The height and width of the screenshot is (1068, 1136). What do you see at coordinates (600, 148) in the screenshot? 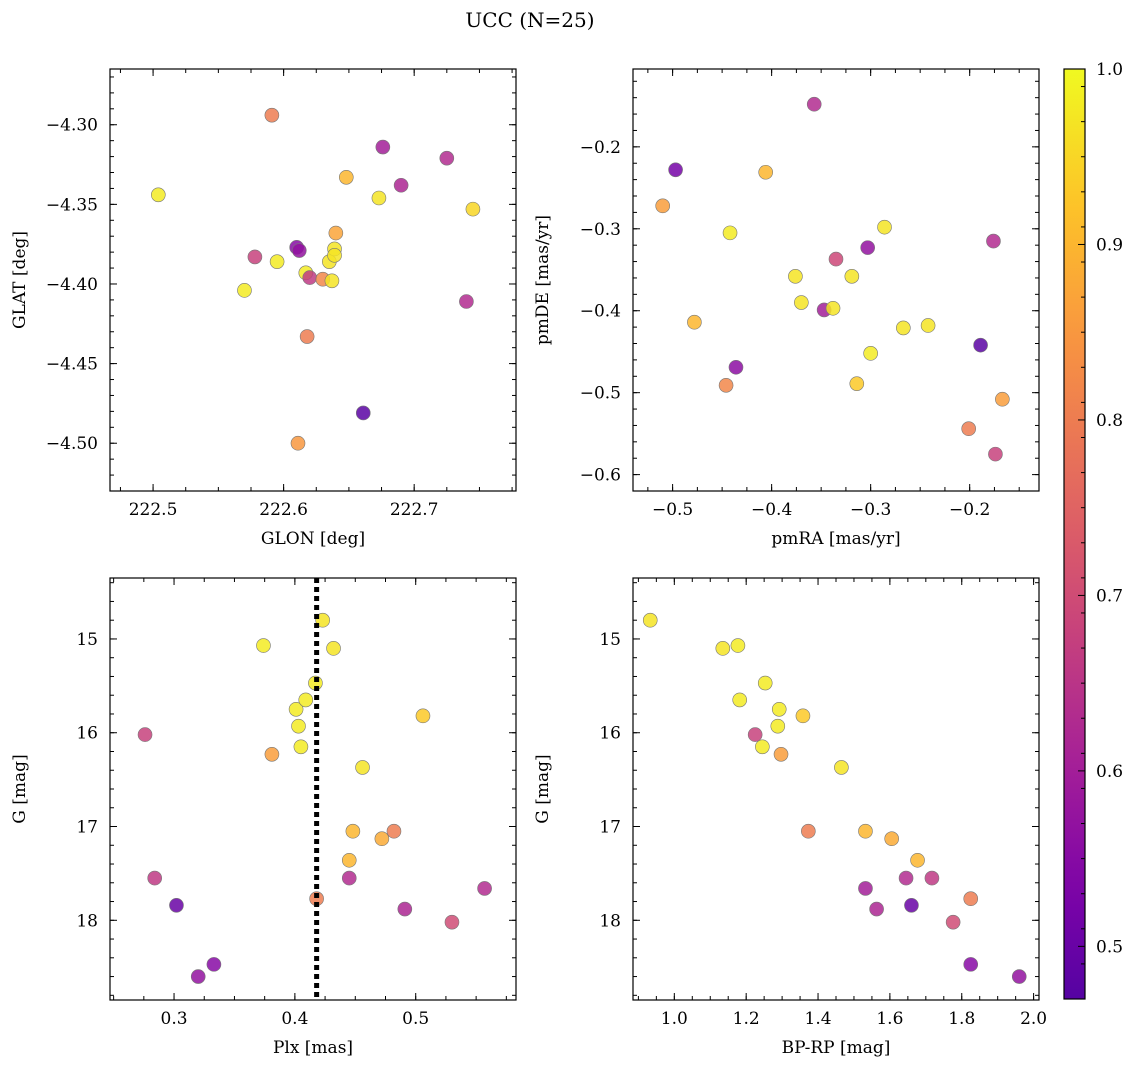
I see `y-tick-label: −0.2` at bounding box center [600, 148].